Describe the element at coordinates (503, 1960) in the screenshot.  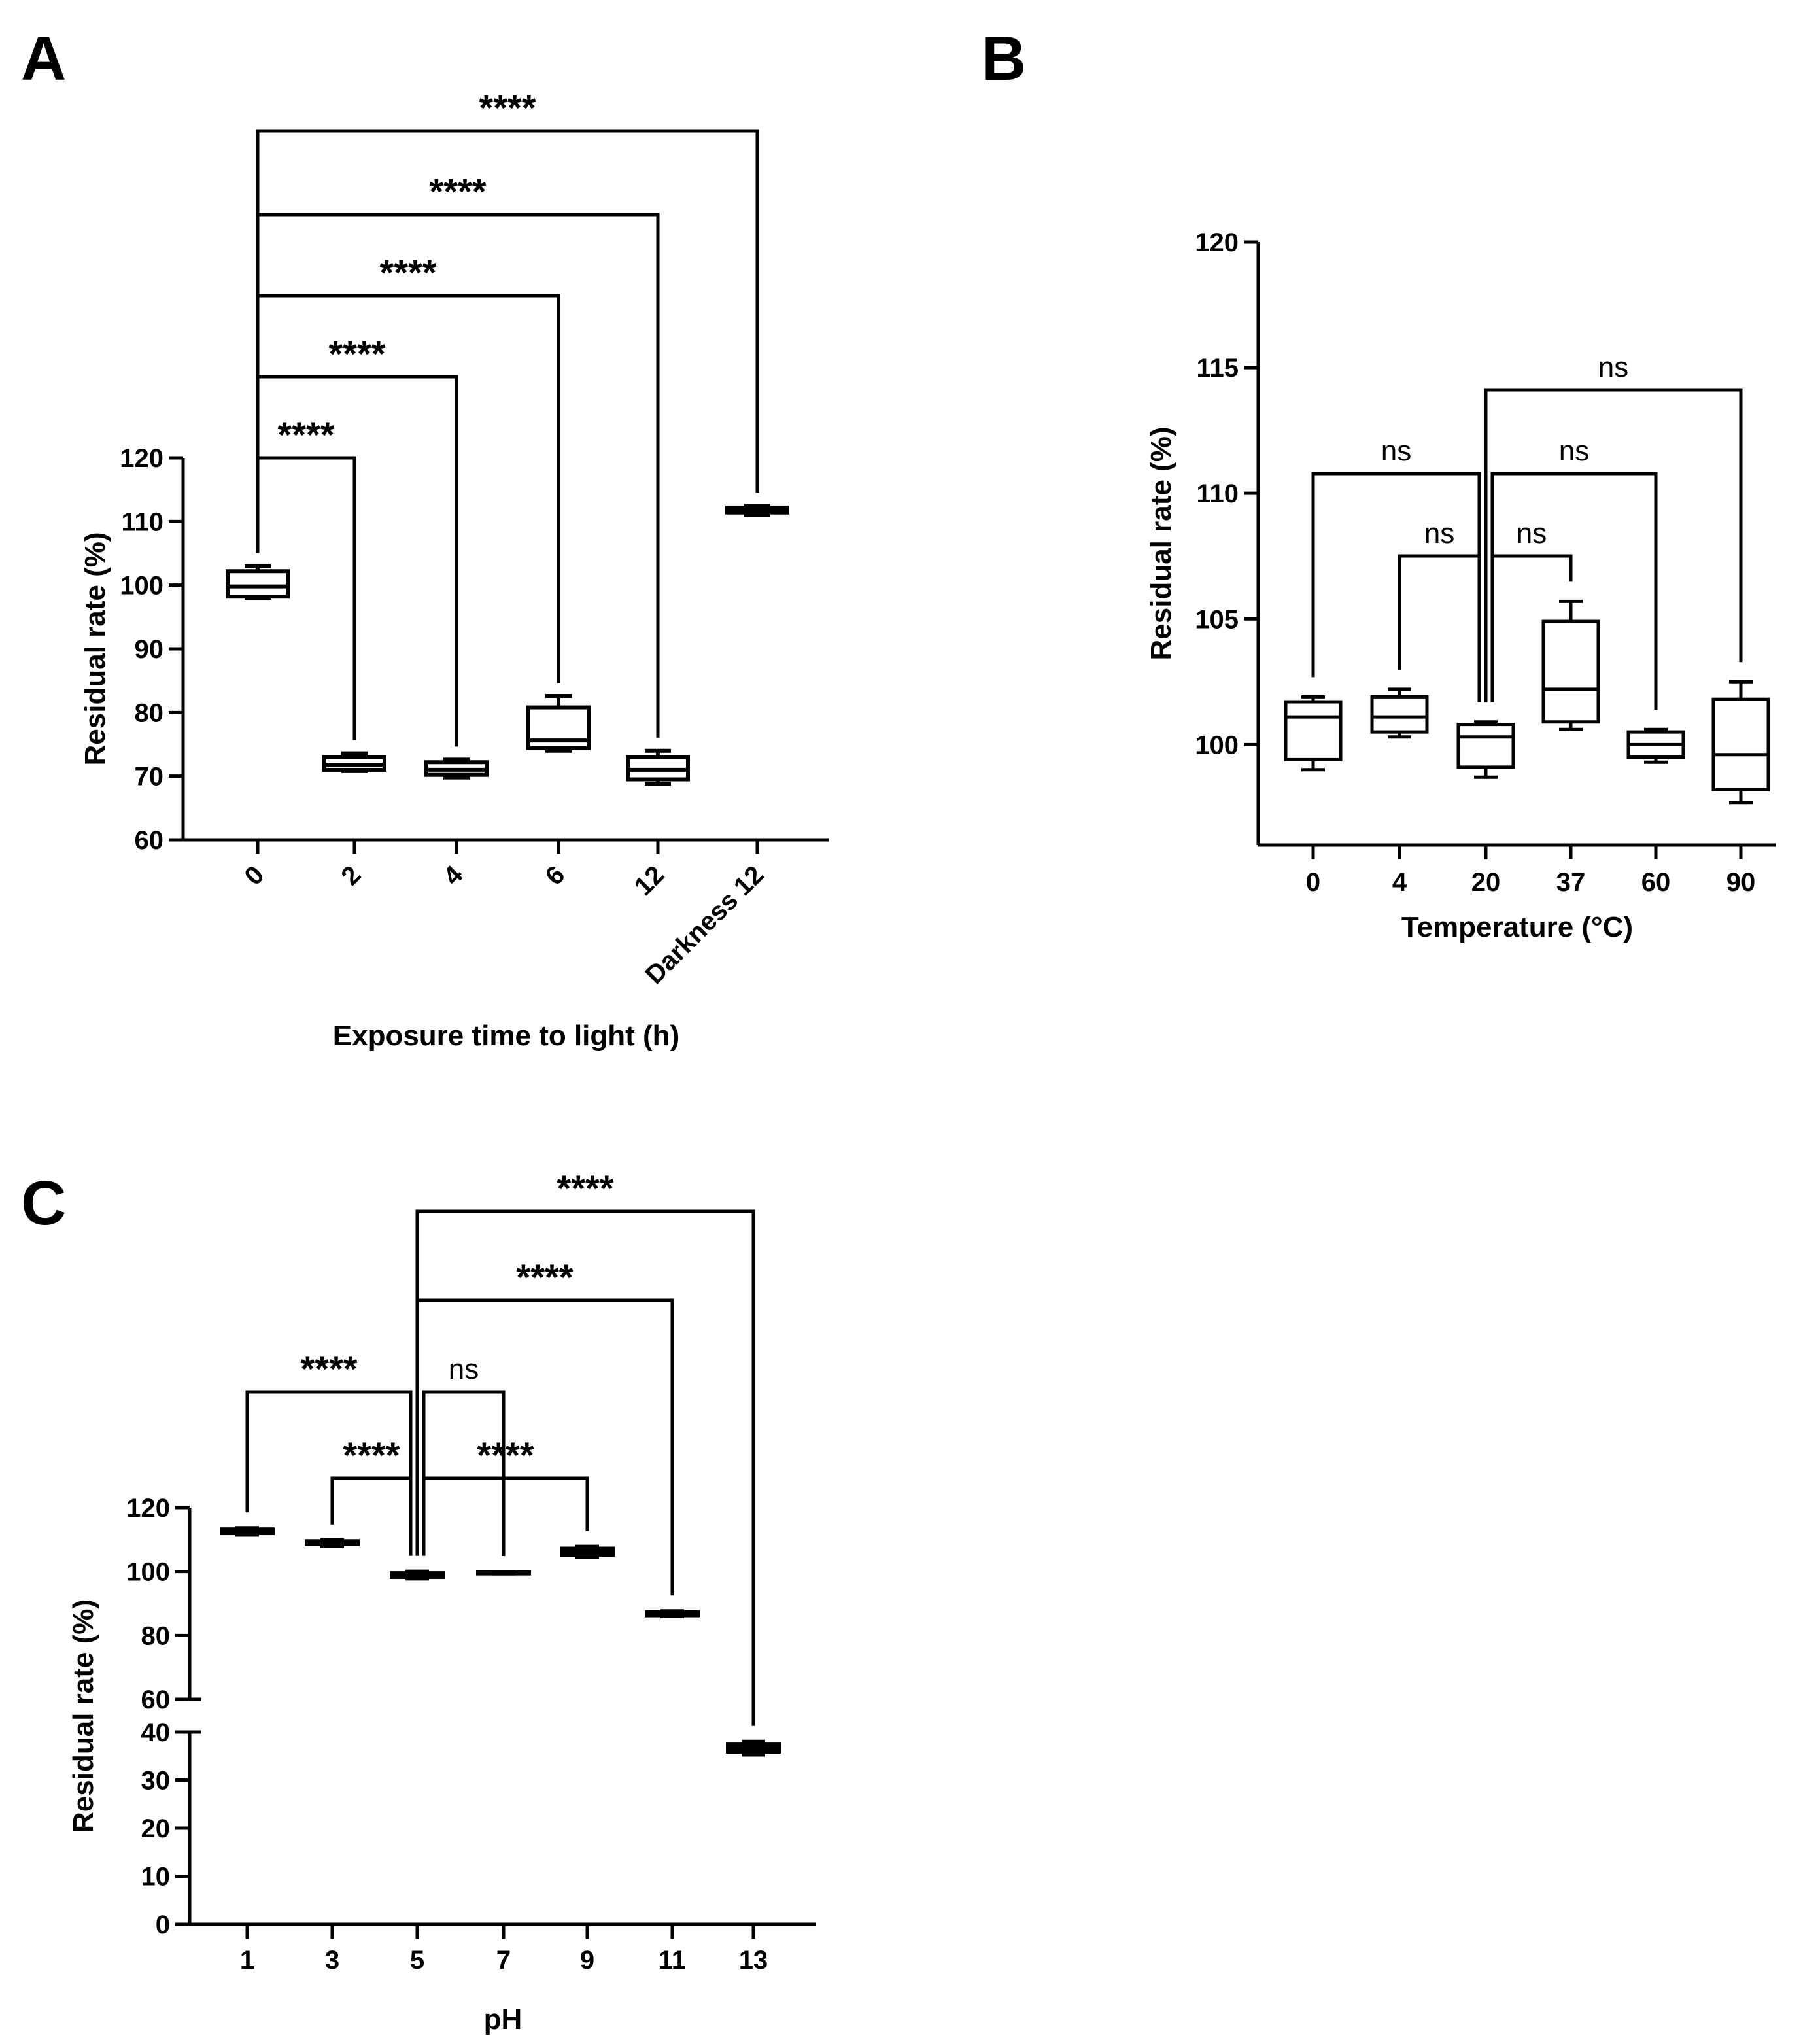
I see `x-tick-label-c-3: 7` at that location.